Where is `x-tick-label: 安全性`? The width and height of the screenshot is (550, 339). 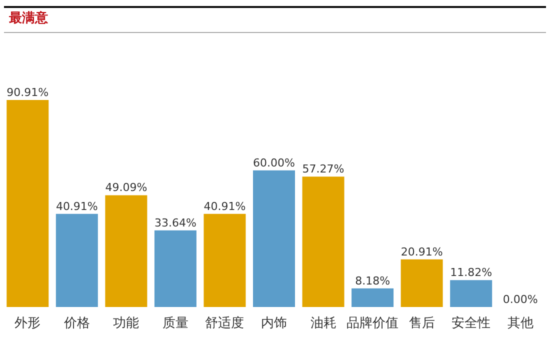
x-tick-label: 安全性 is located at coordinates (471, 323).